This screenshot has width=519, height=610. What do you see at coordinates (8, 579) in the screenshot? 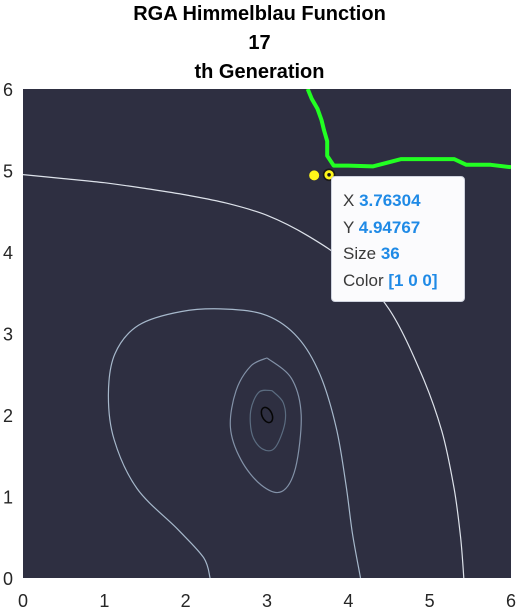
I see `y-tick-label-0: 0` at bounding box center [8, 579].